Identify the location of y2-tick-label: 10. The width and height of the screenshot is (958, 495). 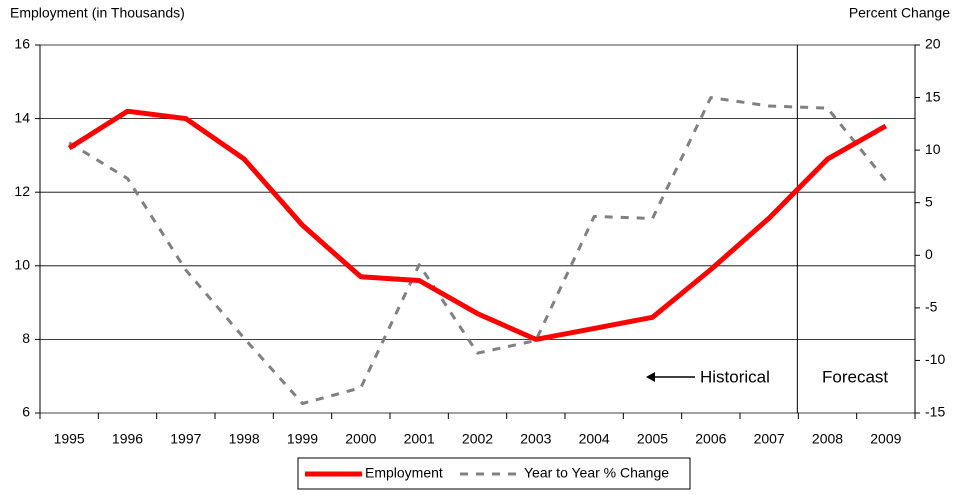
(933, 149).